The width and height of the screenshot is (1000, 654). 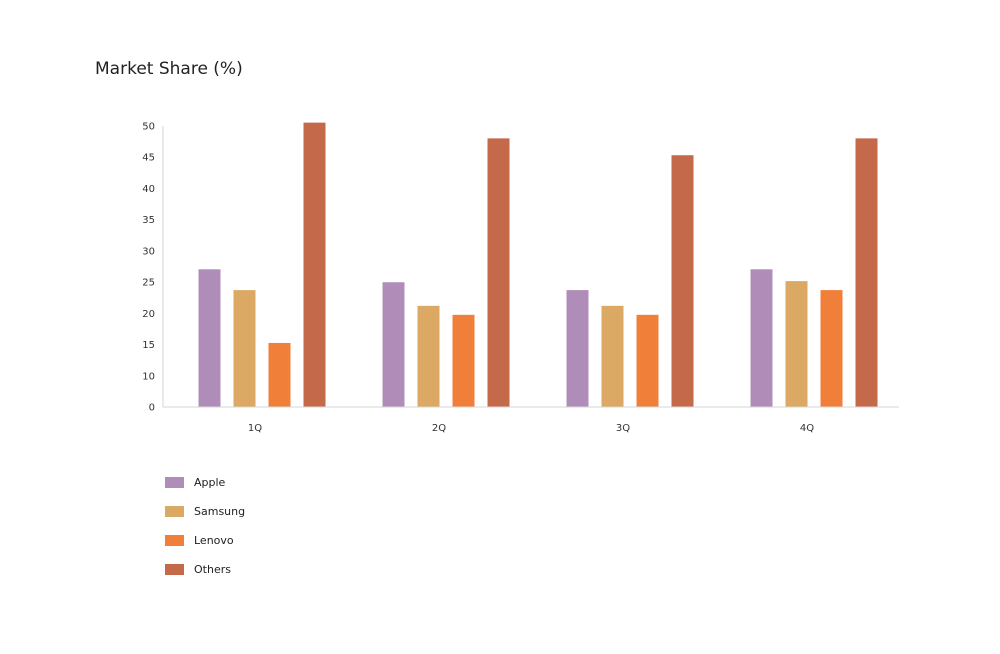 What do you see at coordinates (148, 127) in the screenshot?
I see `y-tick-label: 50` at bounding box center [148, 127].